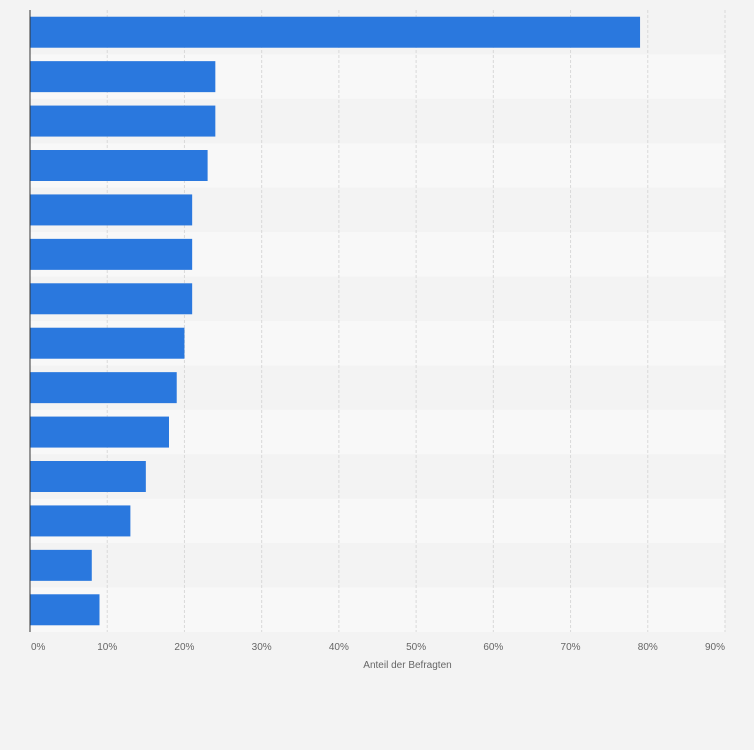  What do you see at coordinates (38, 647) in the screenshot?
I see `x-tick-label: 0%` at bounding box center [38, 647].